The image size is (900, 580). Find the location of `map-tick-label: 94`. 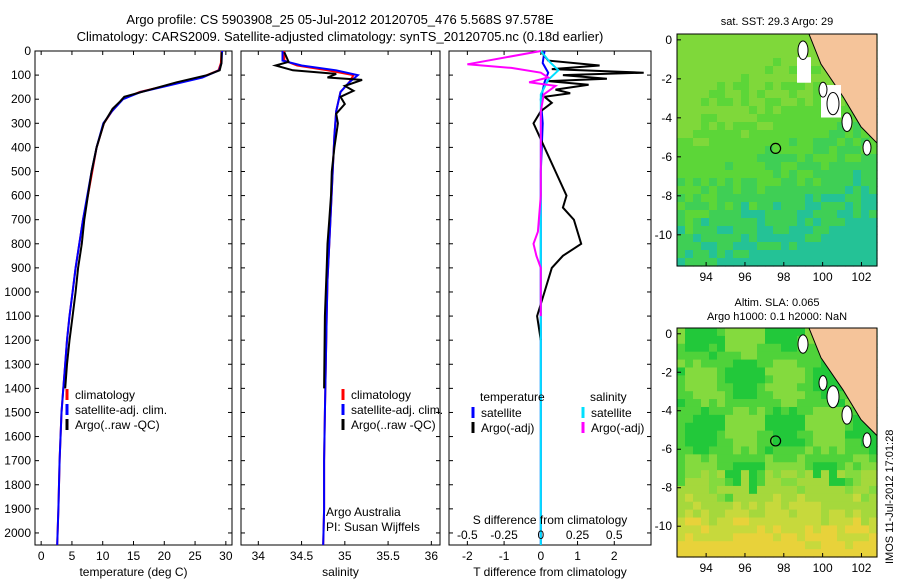

map-tick-label: 94 is located at coordinates (706, 568).